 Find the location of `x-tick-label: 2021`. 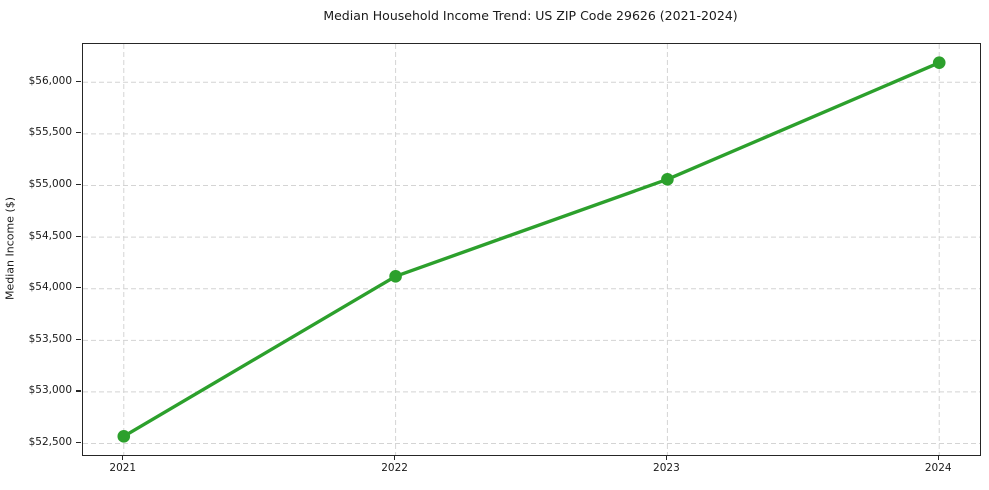

x-tick-label: 2021 is located at coordinates (123, 468).